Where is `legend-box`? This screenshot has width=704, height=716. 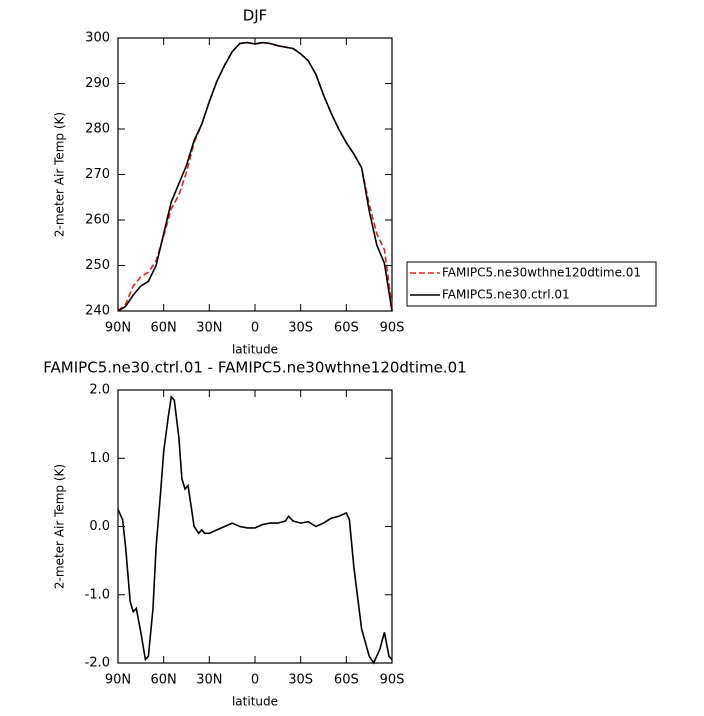 legend-box is located at coordinates (531, 284).